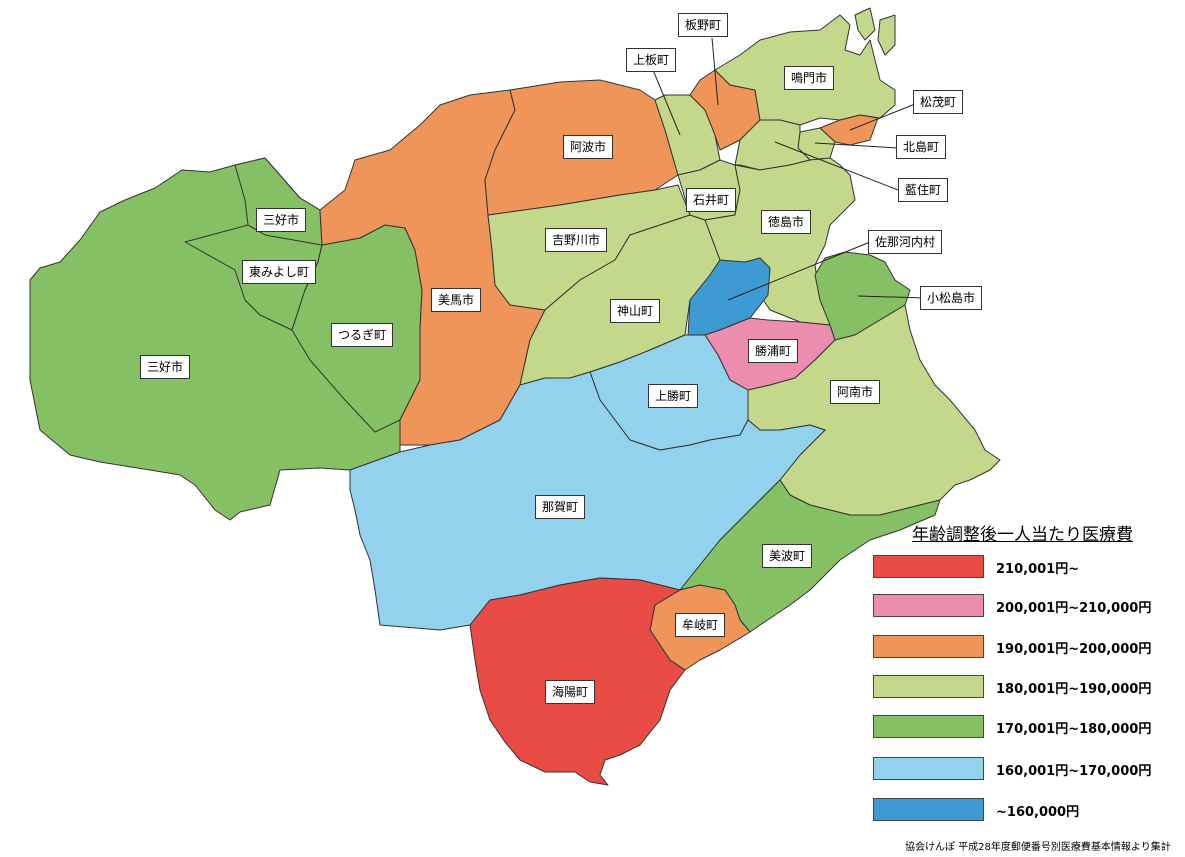  Describe the element at coordinates (1074, 689) in the screenshot. I see `legend-label-4: 180,001円~190,000円` at that location.